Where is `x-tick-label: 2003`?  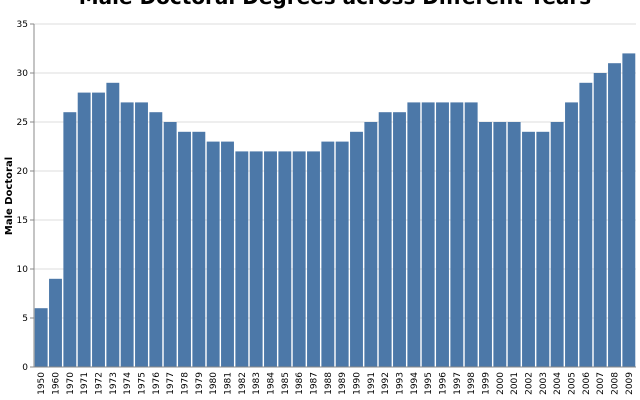 x-tick-label: 2003 is located at coordinates (544, 383).